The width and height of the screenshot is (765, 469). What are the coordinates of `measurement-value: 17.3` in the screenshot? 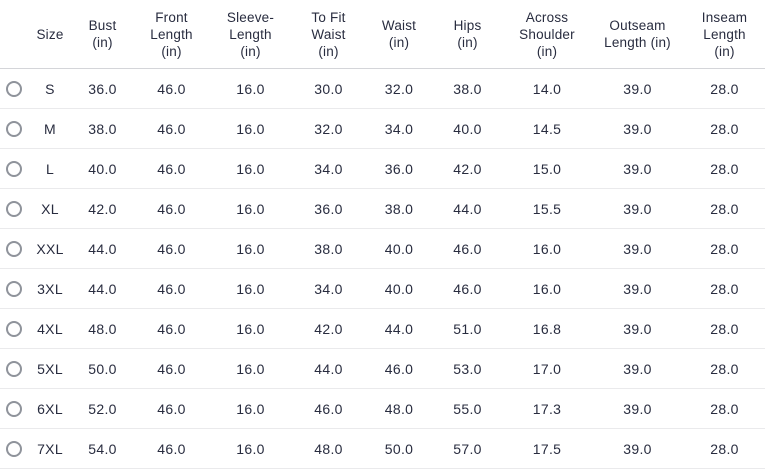 It's located at (547, 408).